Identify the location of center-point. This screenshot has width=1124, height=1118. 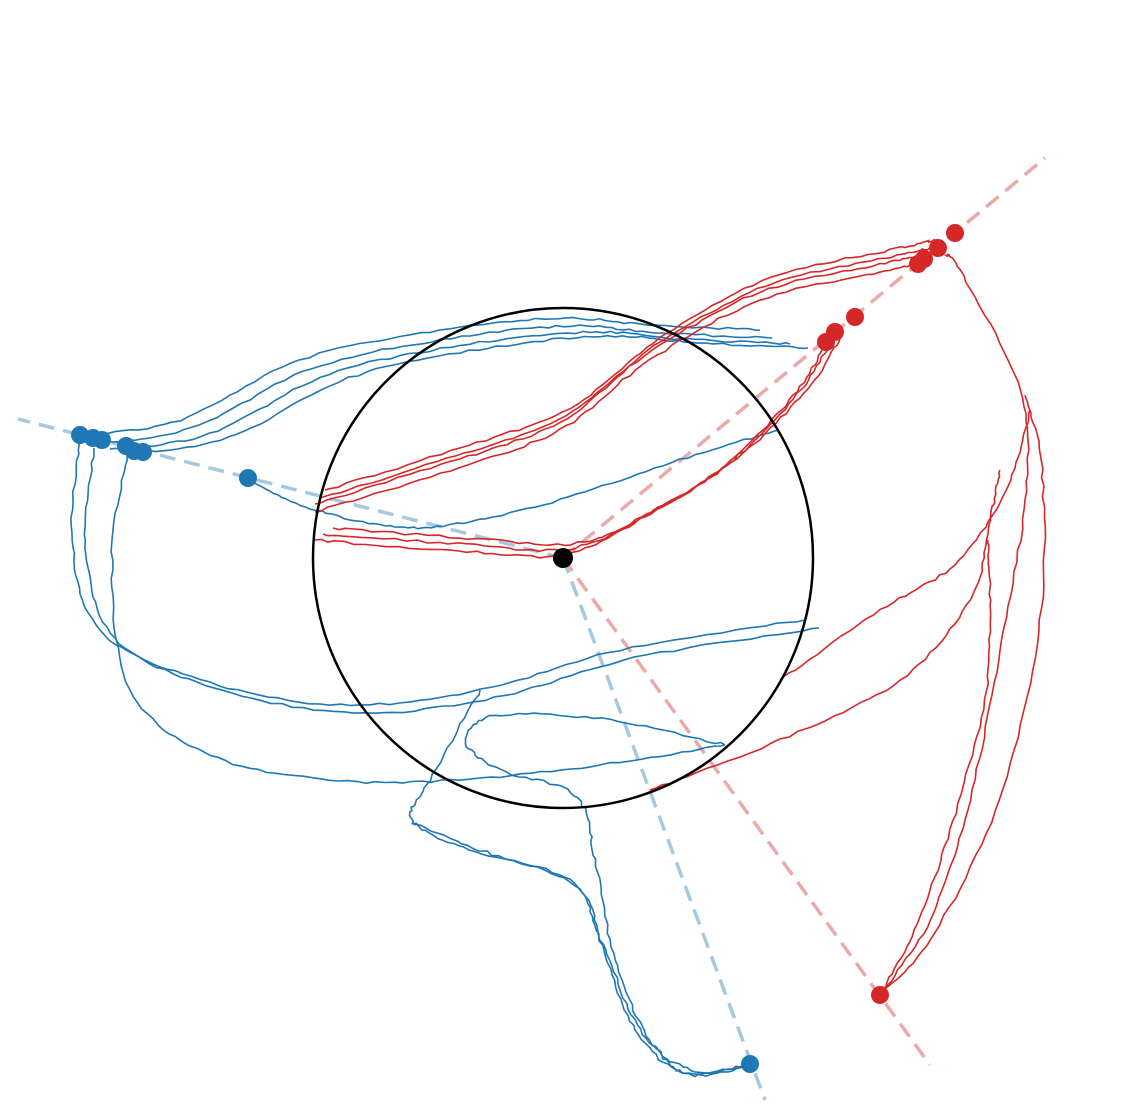
(563, 558).